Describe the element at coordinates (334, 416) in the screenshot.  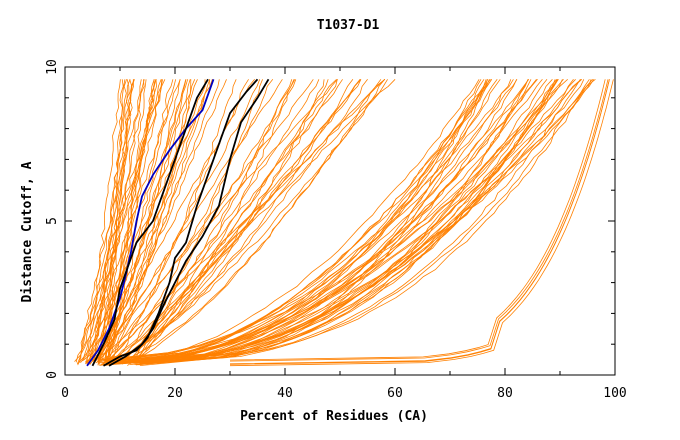
I see `x-axis-label: Percent of Residues (CA)` at that location.